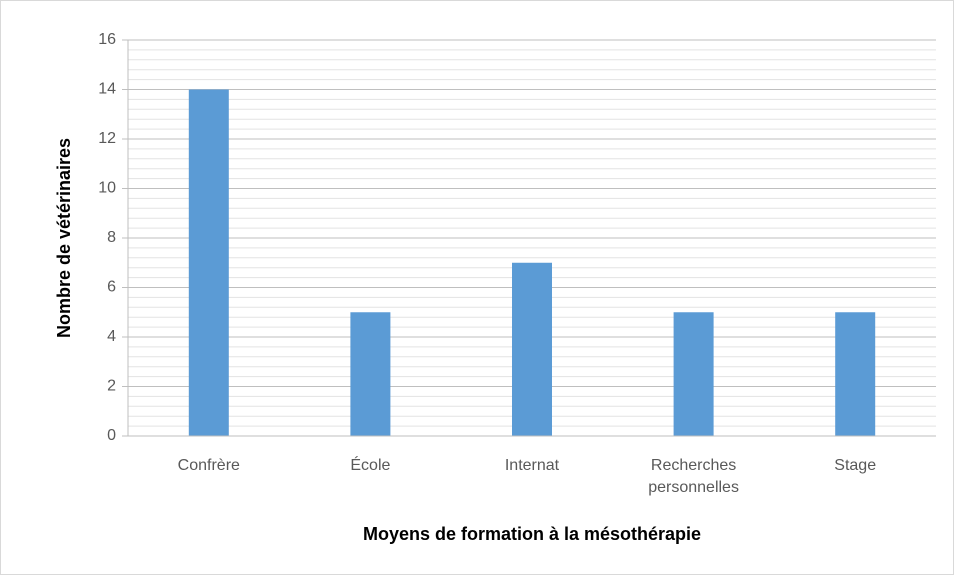 Image resolution: width=954 pixels, height=575 pixels. I want to click on x-axis-title: Moyens de formation à la mésothérapie, so click(532, 534).